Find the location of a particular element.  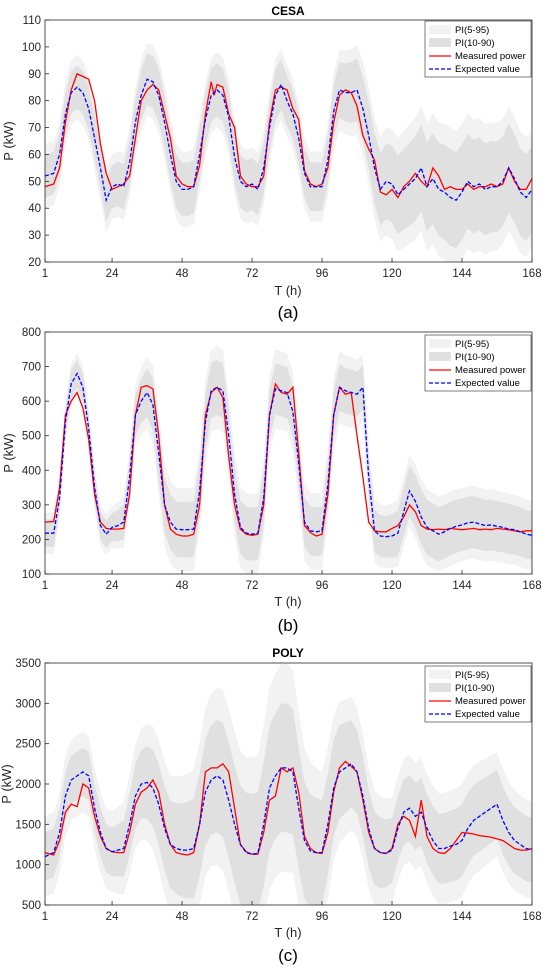

y-tick-label: 2500 is located at coordinates (28, 745).